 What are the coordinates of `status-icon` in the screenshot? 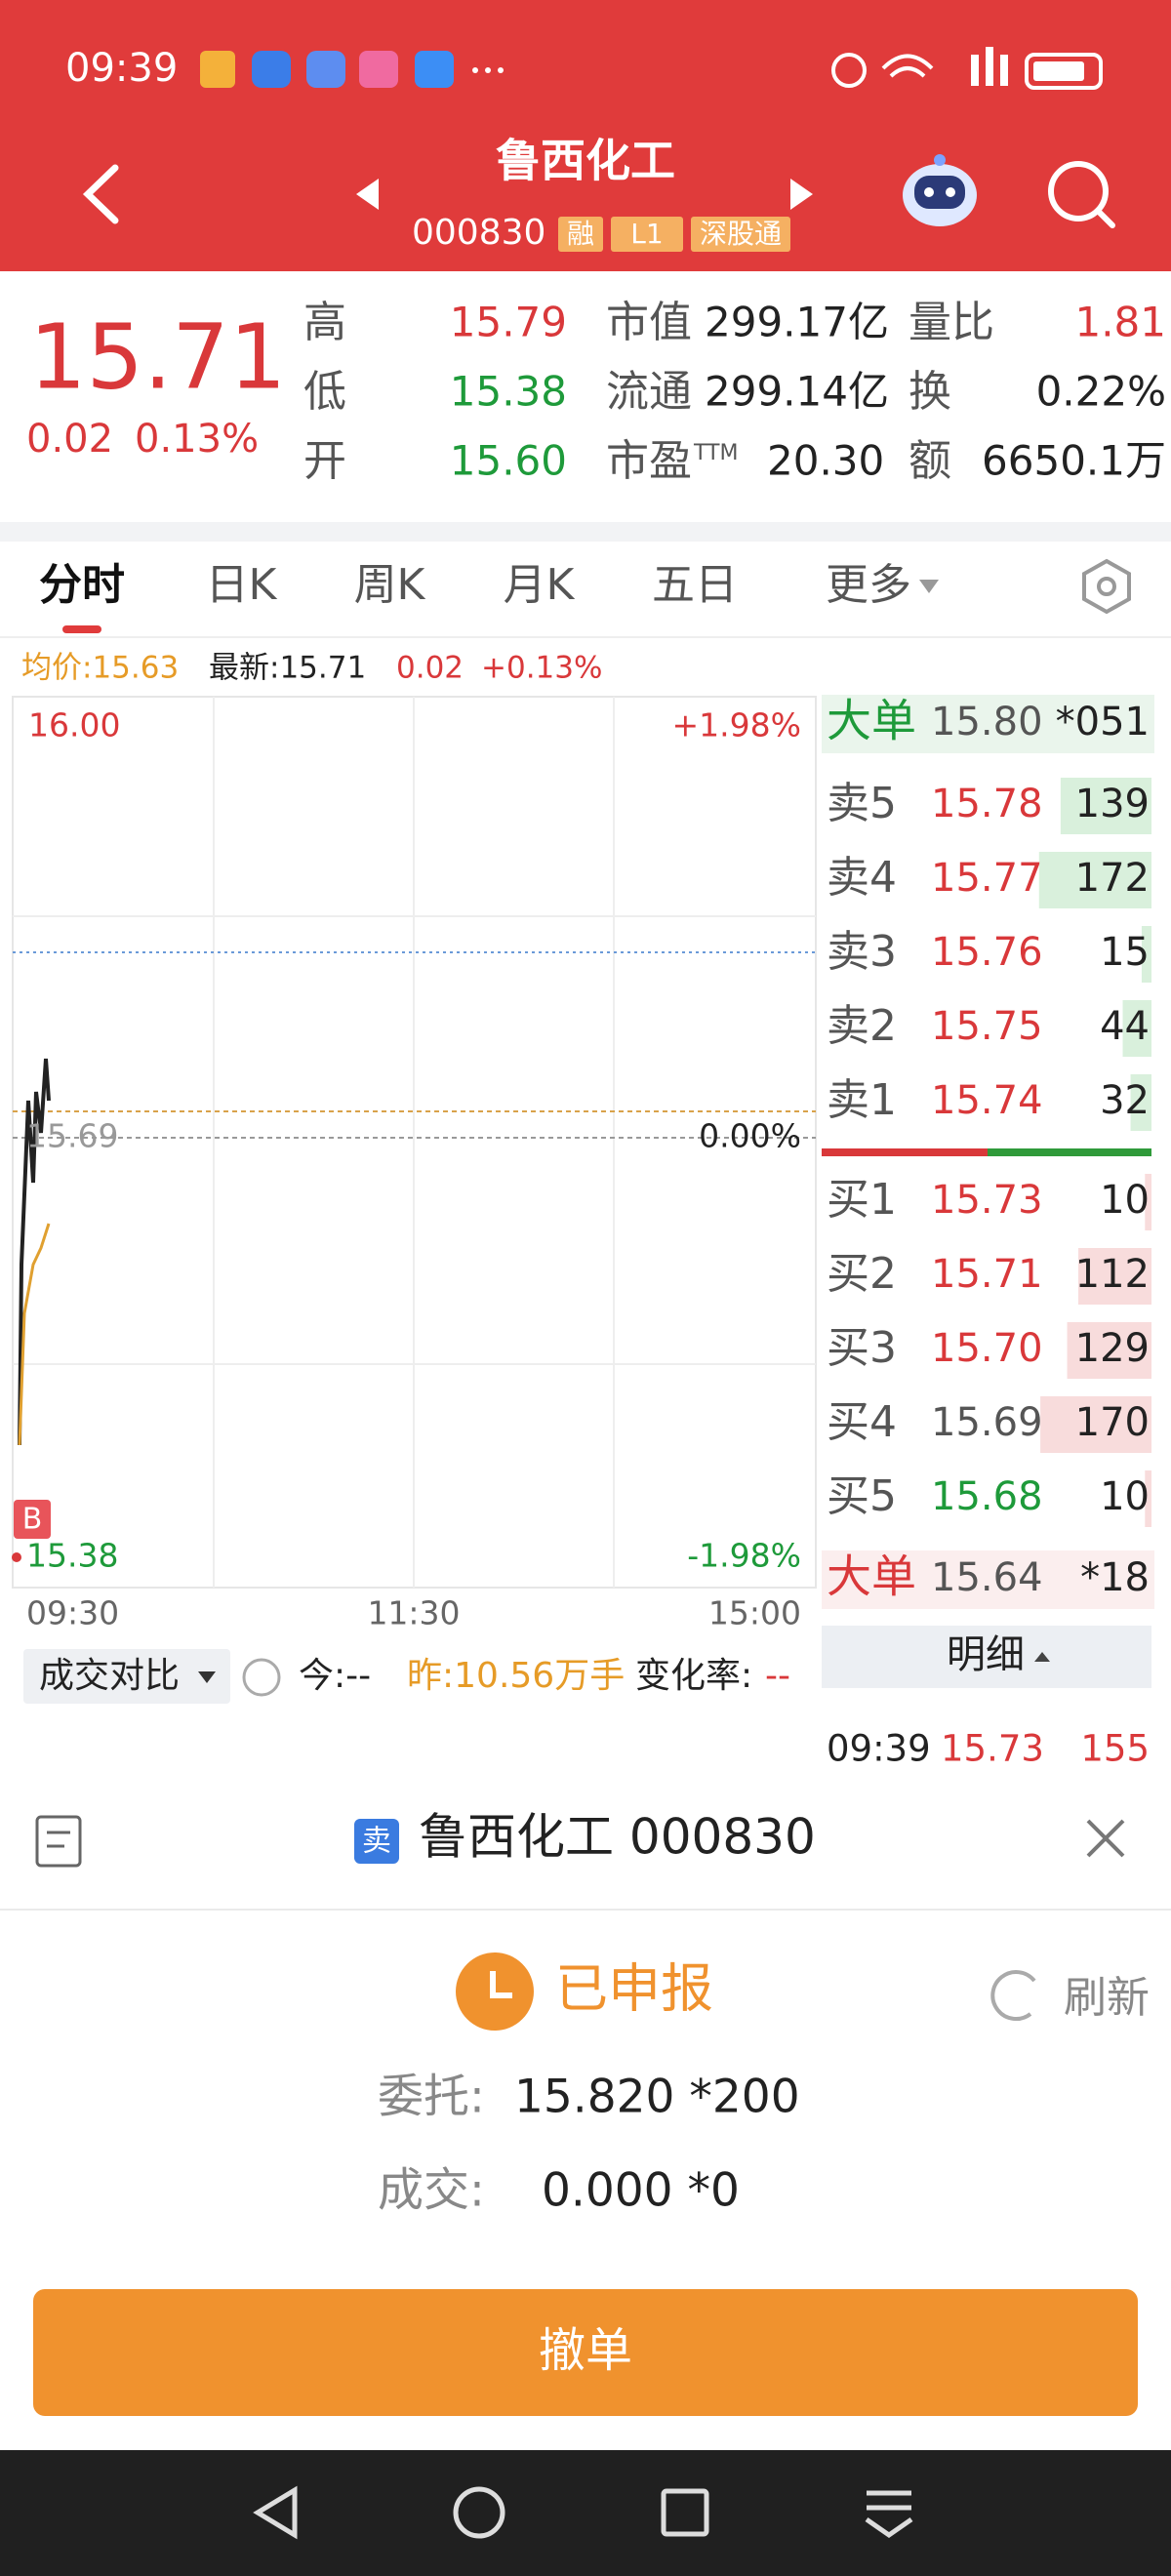 It's located at (495, 1991).